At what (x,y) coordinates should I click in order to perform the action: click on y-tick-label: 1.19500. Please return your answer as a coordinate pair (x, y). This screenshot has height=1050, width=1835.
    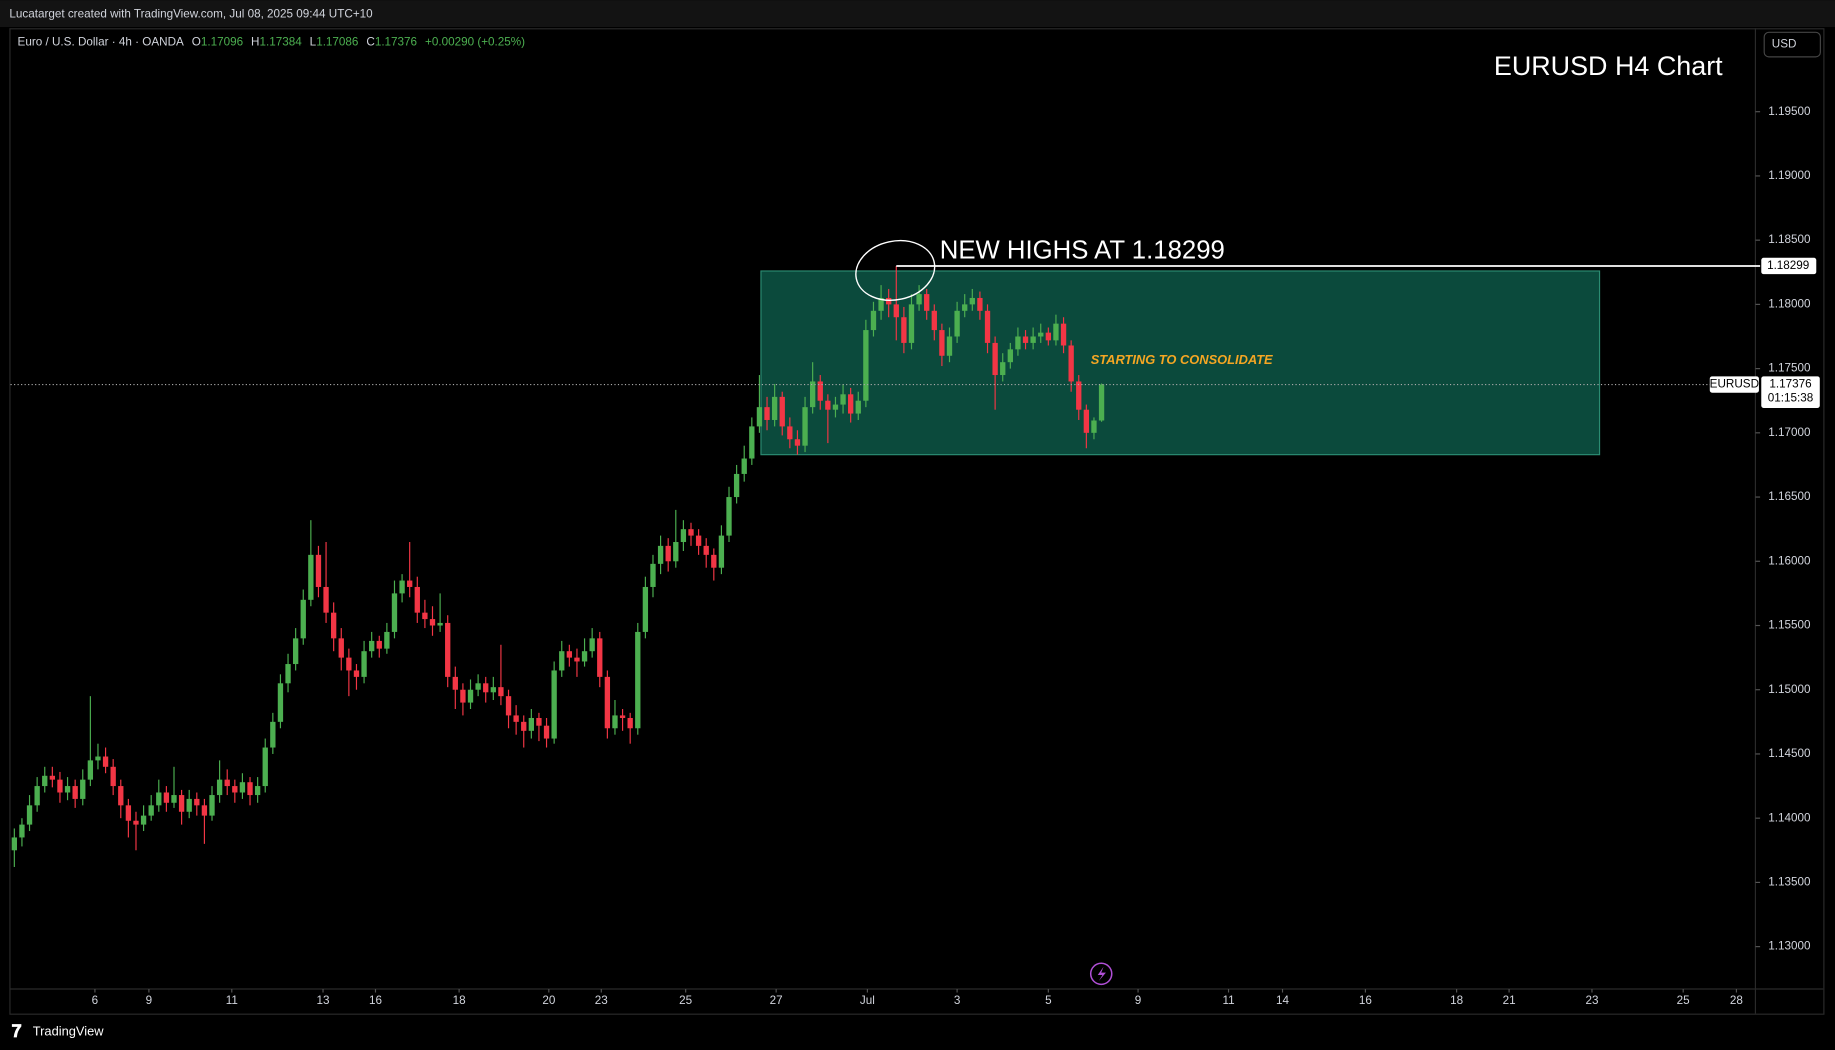
    Looking at the image, I should click on (1789, 111).